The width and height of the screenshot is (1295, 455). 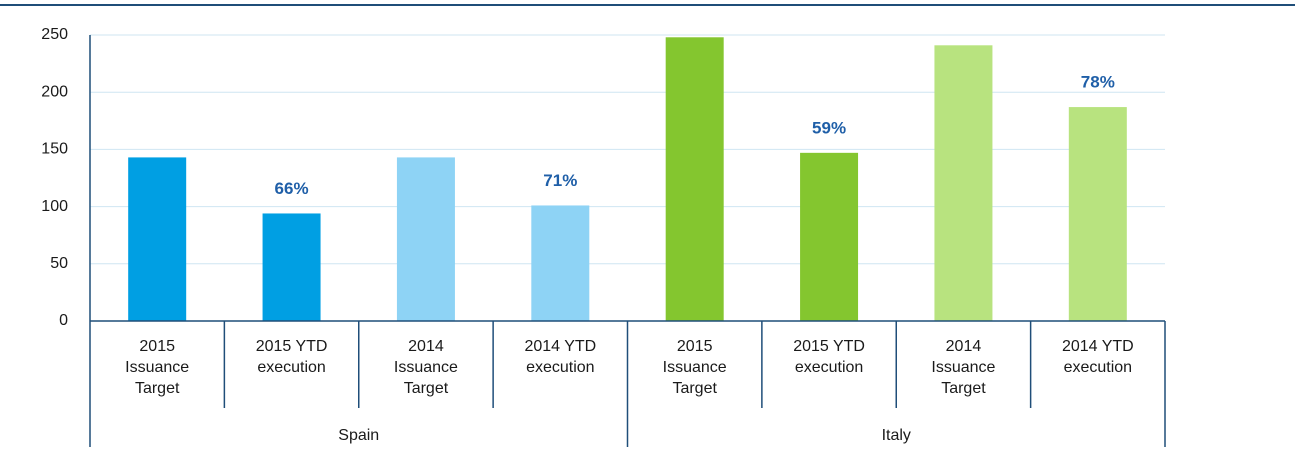 What do you see at coordinates (63, 320) in the screenshot?
I see `y-tick-label: 0` at bounding box center [63, 320].